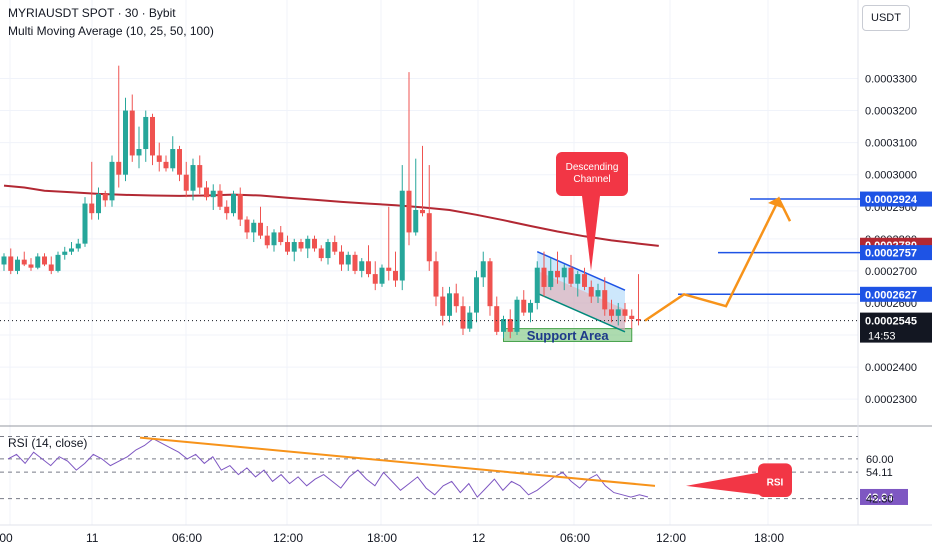 This screenshot has width=932, height=550. What do you see at coordinates (48, 443) in the screenshot?
I see `rsi-legend: RSI (14, close)` at bounding box center [48, 443].